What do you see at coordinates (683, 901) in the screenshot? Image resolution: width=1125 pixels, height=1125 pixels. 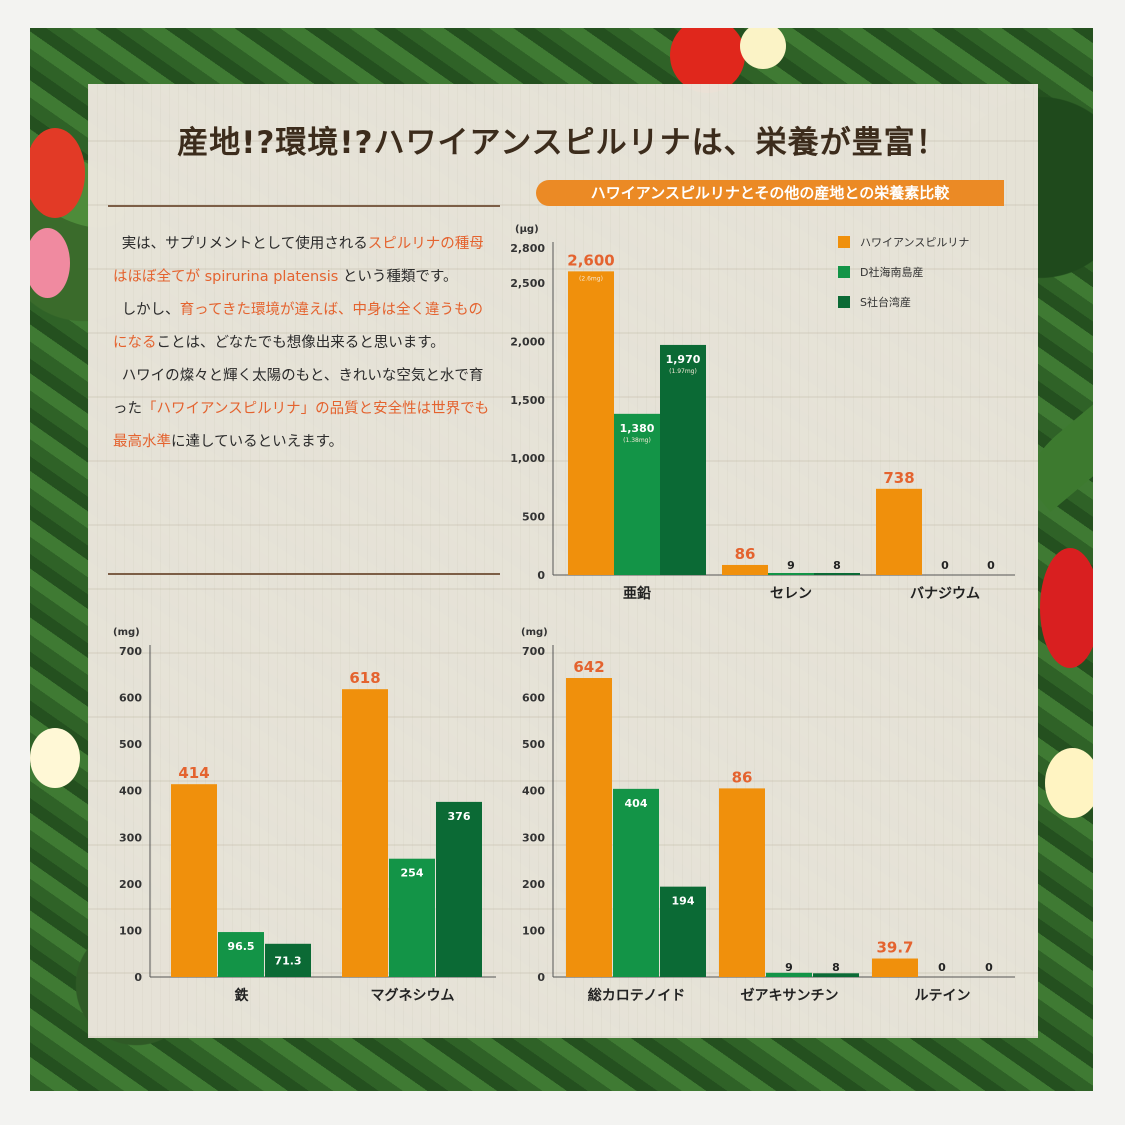 I see `data-label: 194` at bounding box center [683, 901].